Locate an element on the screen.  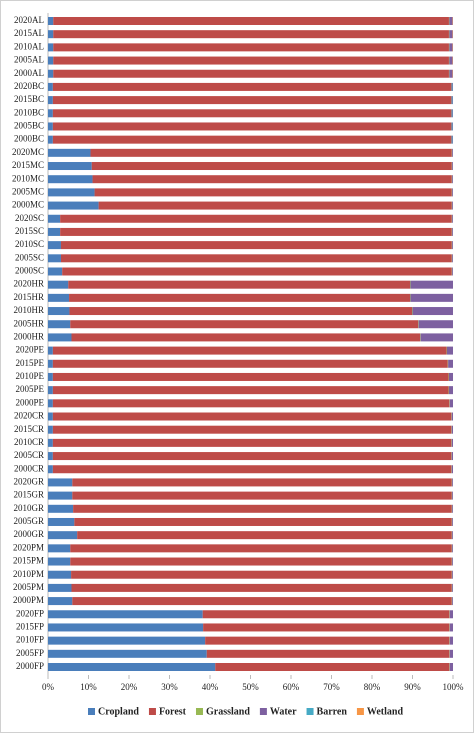
y-tick-label: 2020PM is located at coordinates (28, 547).